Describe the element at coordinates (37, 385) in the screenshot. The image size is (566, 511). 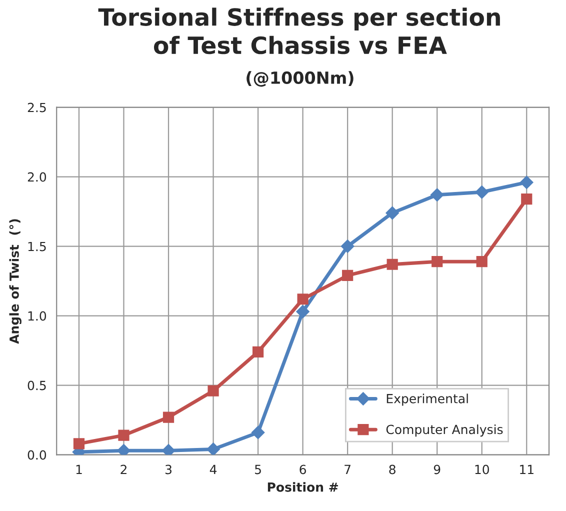
I see `y-tick-label: 0.5` at that location.